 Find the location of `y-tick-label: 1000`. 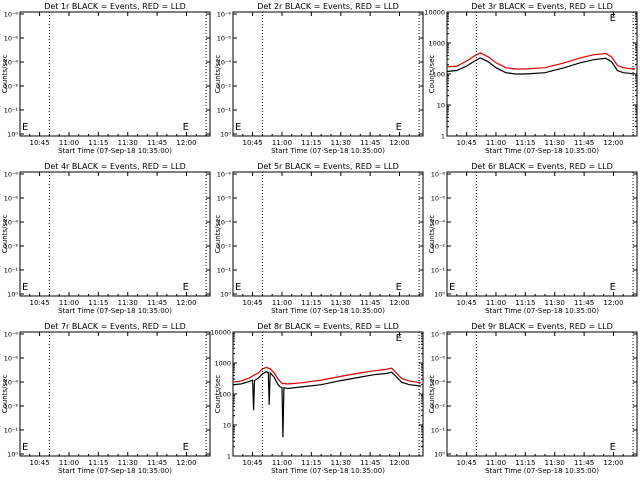

y-tick-label: 1000 is located at coordinates (436, 44).